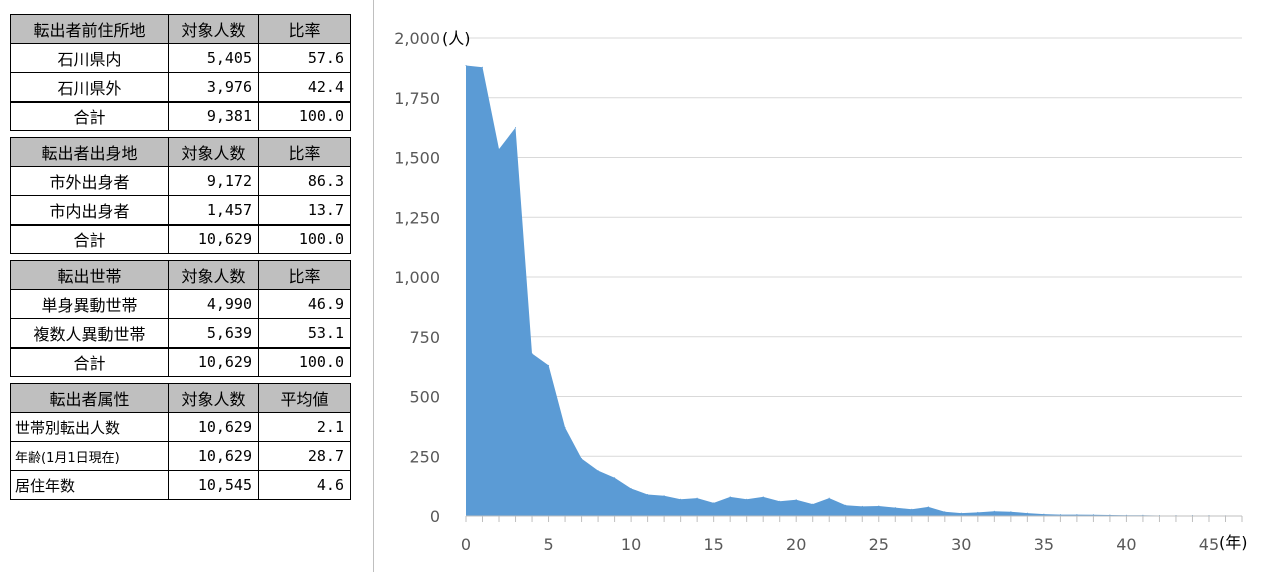 The width and height of the screenshot is (1285, 572). I want to click on ratio-cell: 57.6, so click(304, 58).